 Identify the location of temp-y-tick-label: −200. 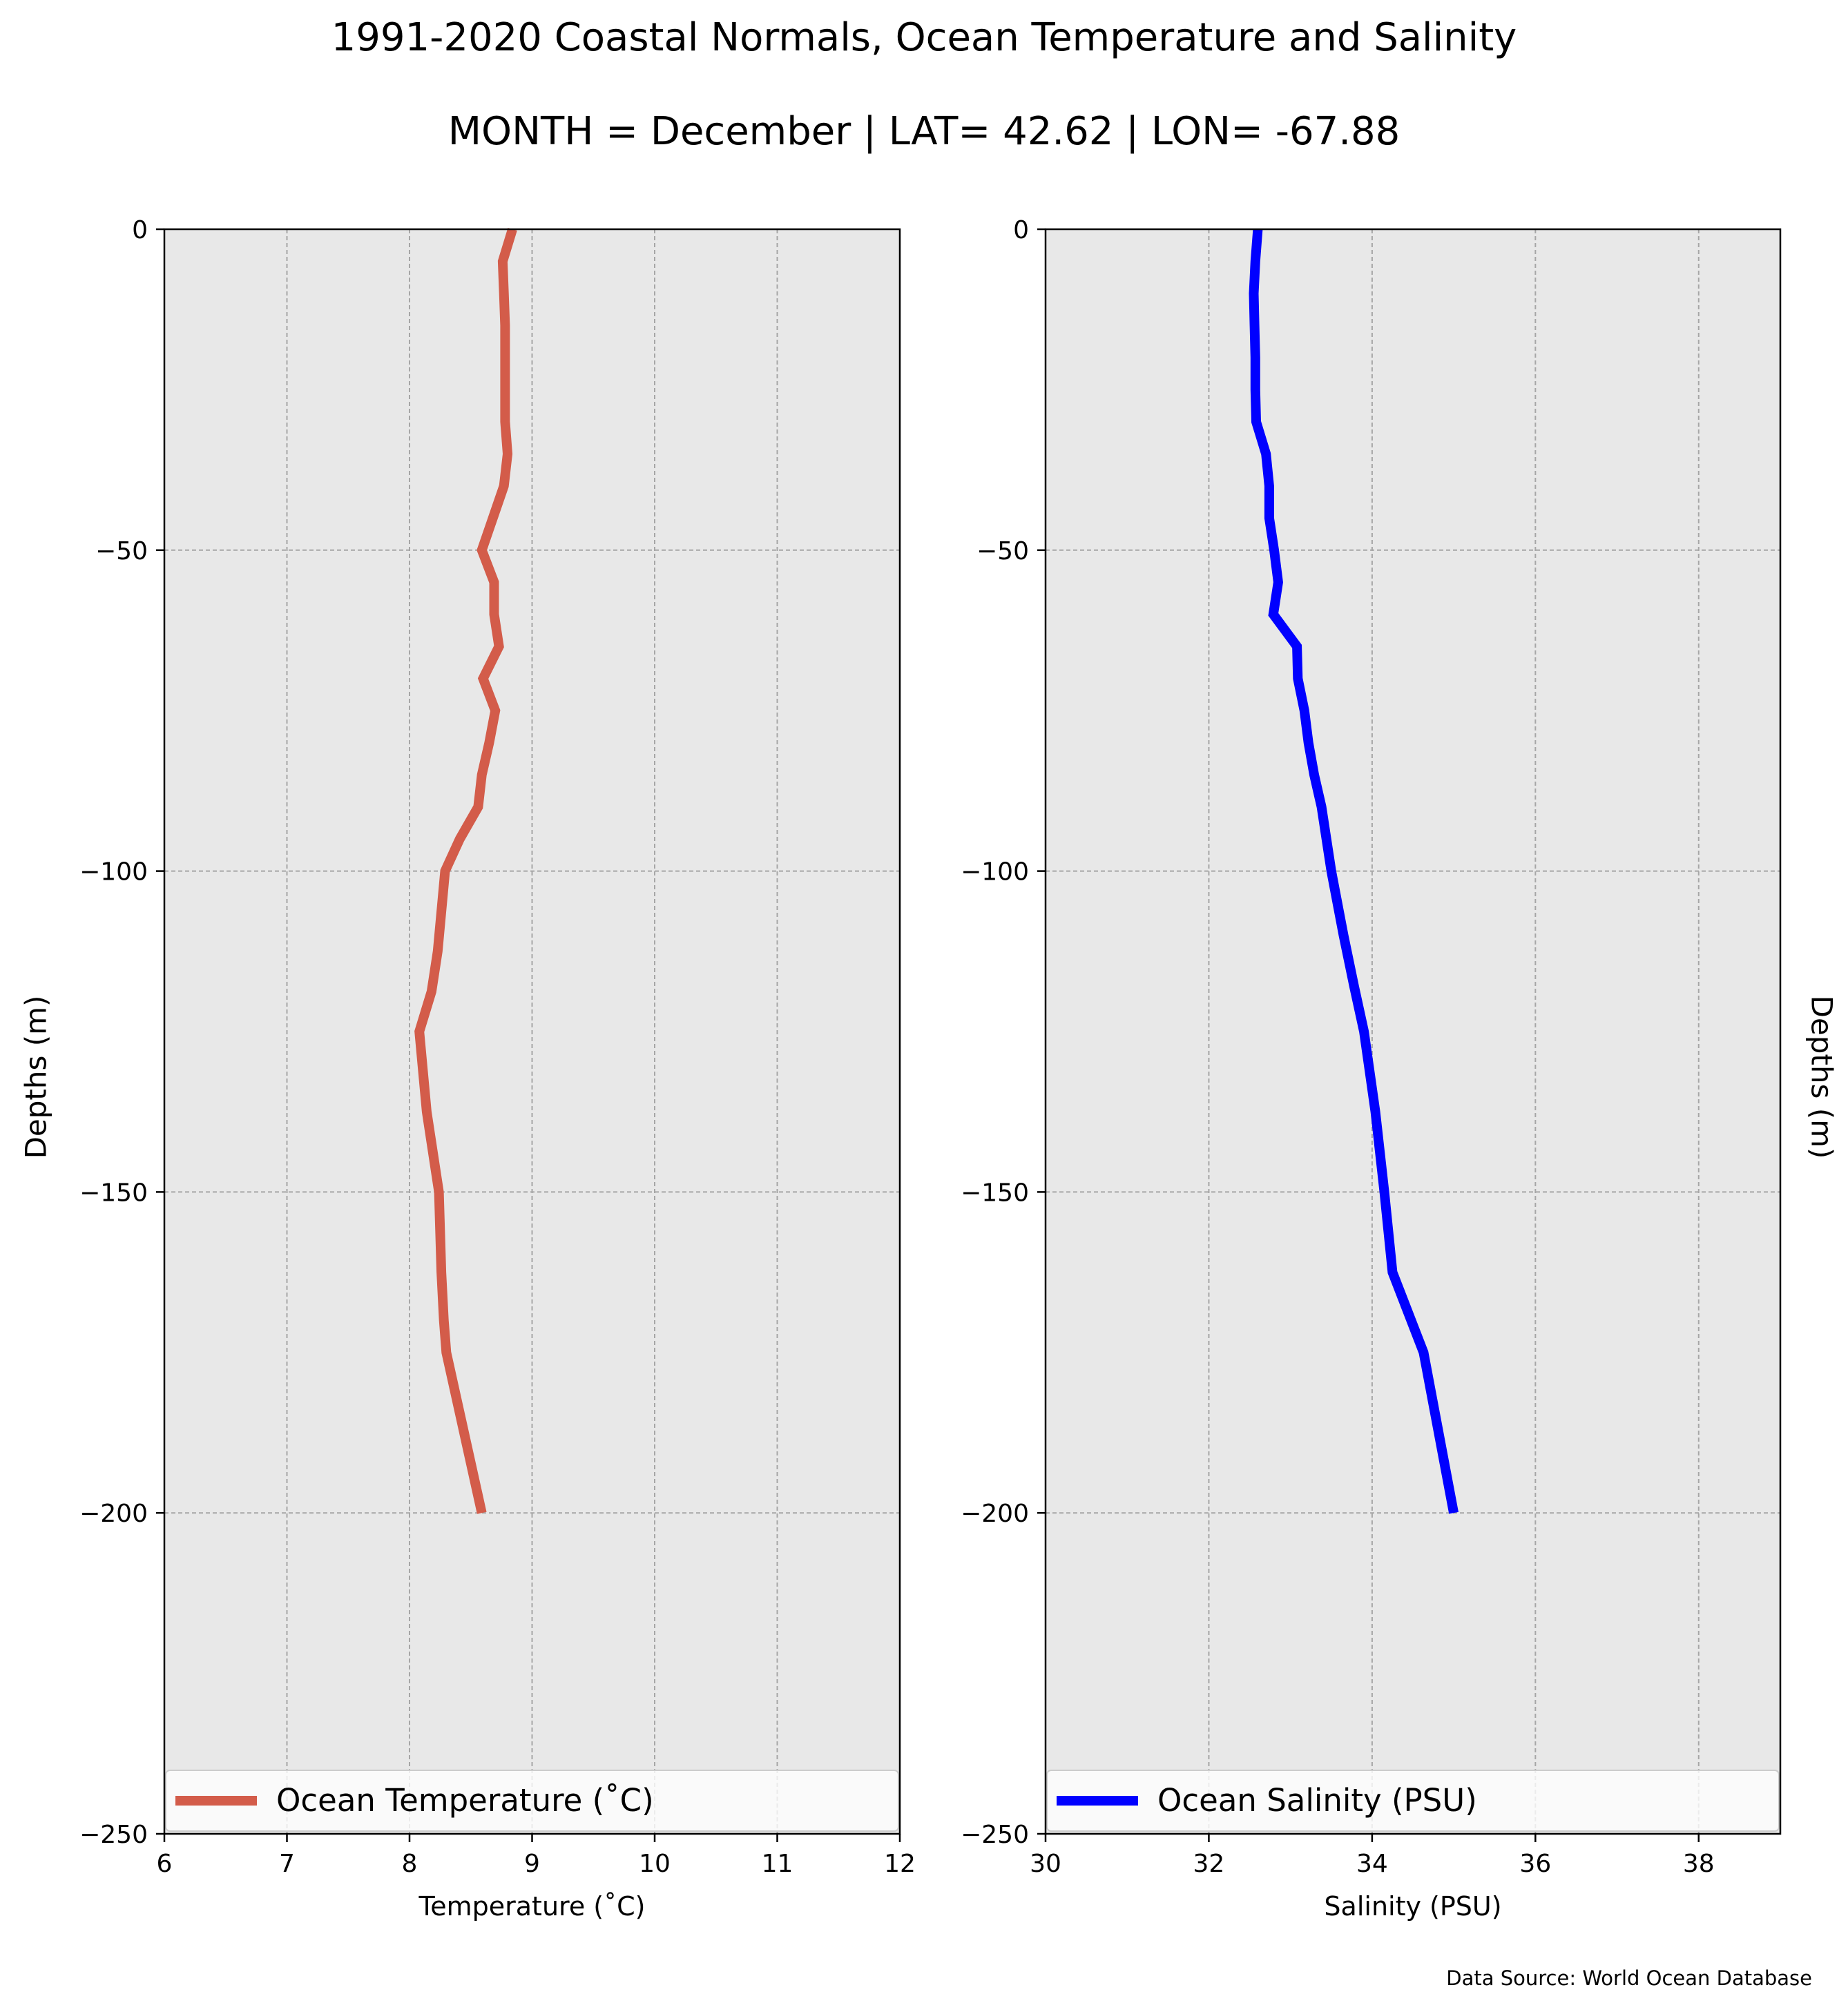
(113, 1514).